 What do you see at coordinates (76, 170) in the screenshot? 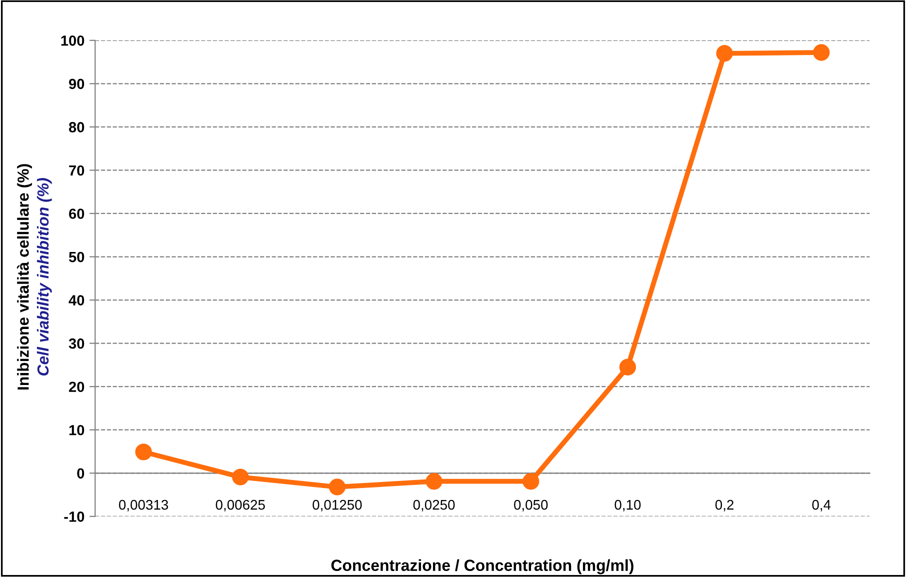
I see `y-tick-label: 70` at bounding box center [76, 170].